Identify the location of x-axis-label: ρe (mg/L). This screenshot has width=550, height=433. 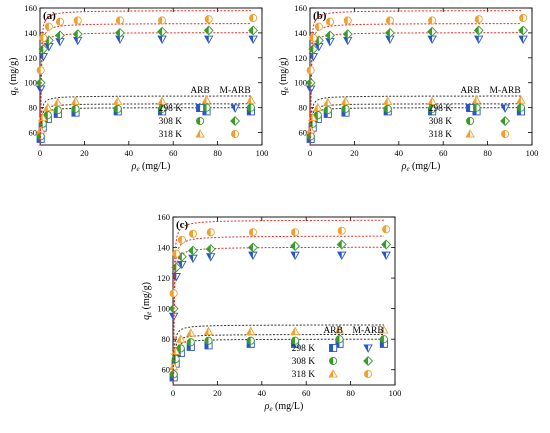
(421, 167).